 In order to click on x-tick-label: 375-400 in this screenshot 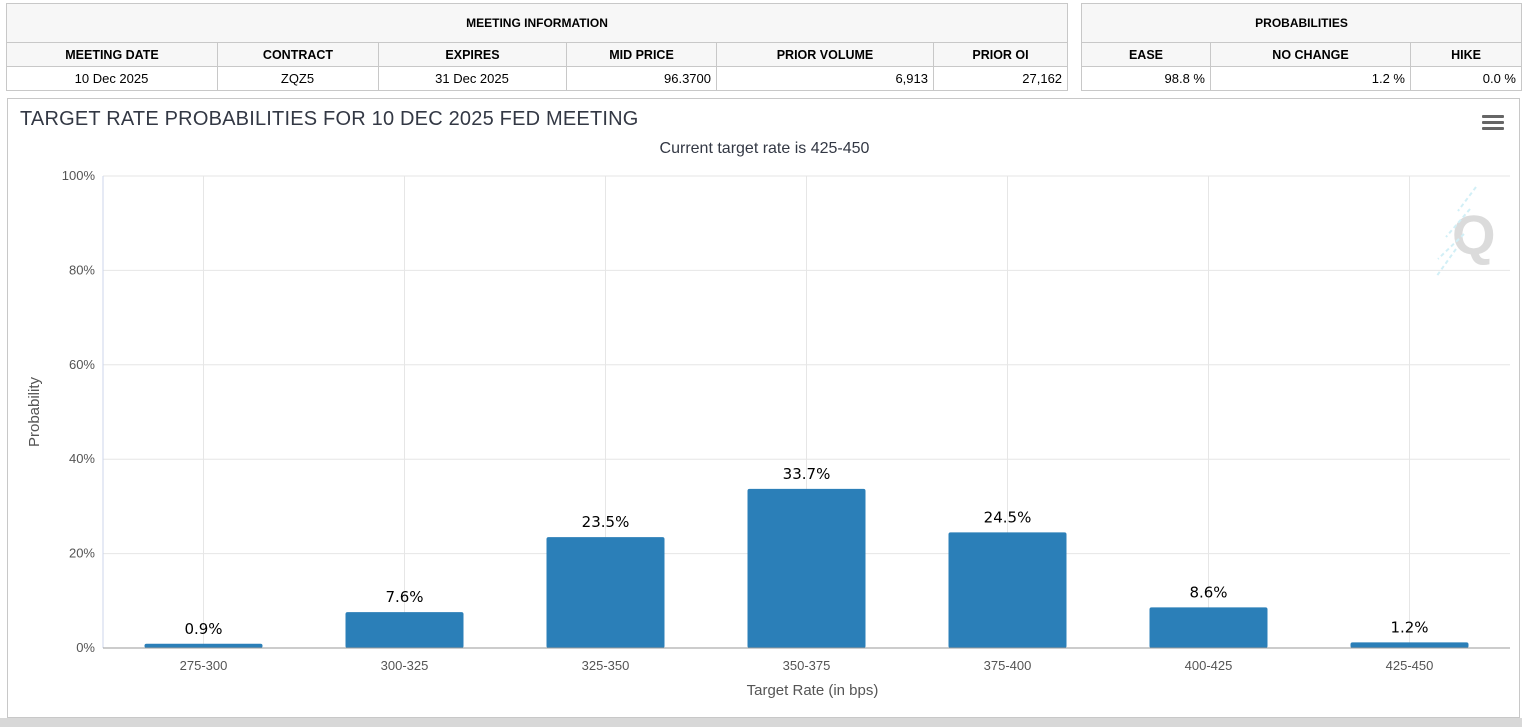, I will do `click(1008, 665)`.